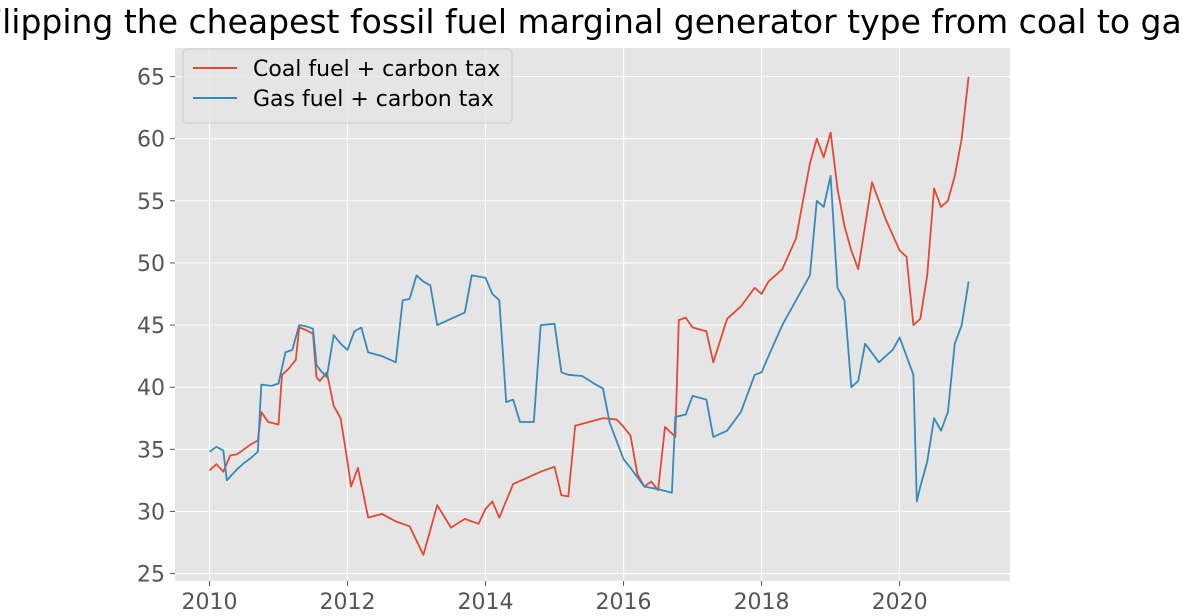  Describe the element at coordinates (151, 326) in the screenshot. I see `y-tick-label: 45` at that location.